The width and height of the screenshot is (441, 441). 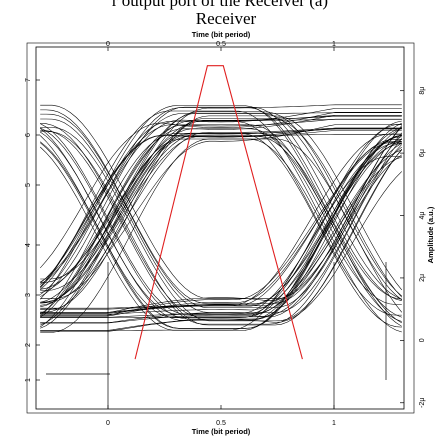 What do you see at coordinates (221, 431) in the screenshot?
I see `bottom-axis-title: Time (bit period)` at bounding box center [221, 431].